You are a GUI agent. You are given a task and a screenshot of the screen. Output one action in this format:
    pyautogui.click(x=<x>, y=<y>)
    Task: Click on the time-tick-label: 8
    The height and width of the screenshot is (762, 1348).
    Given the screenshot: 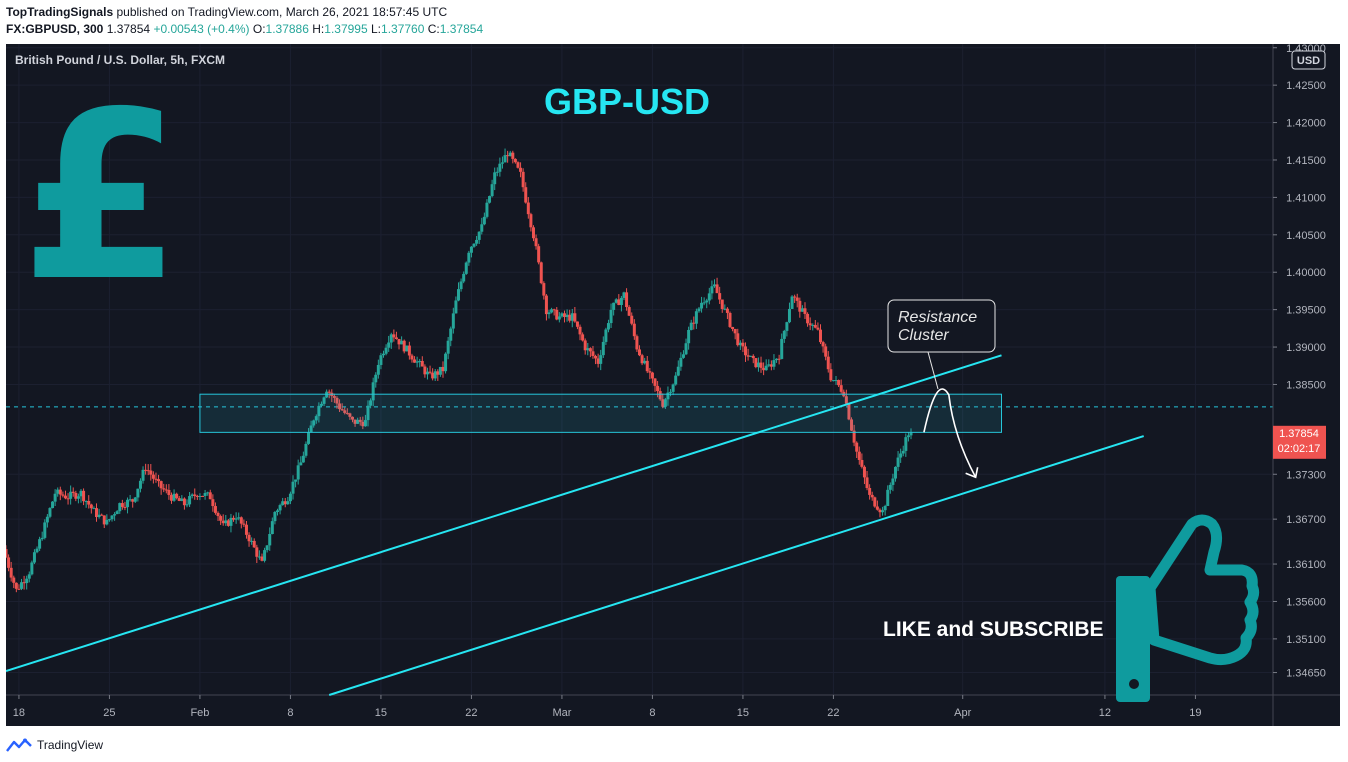 What is the action you would take?
    pyautogui.click(x=652, y=713)
    